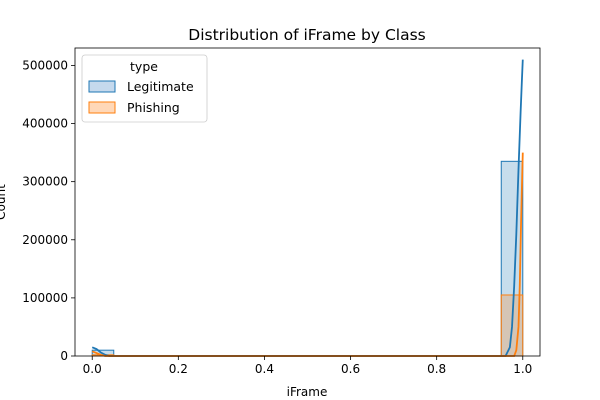 The height and width of the screenshot is (400, 600). What do you see at coordinates (522, 369) in the screenshot?
I see `x-tick-label: 1.0` at bounding box center [522, 369].